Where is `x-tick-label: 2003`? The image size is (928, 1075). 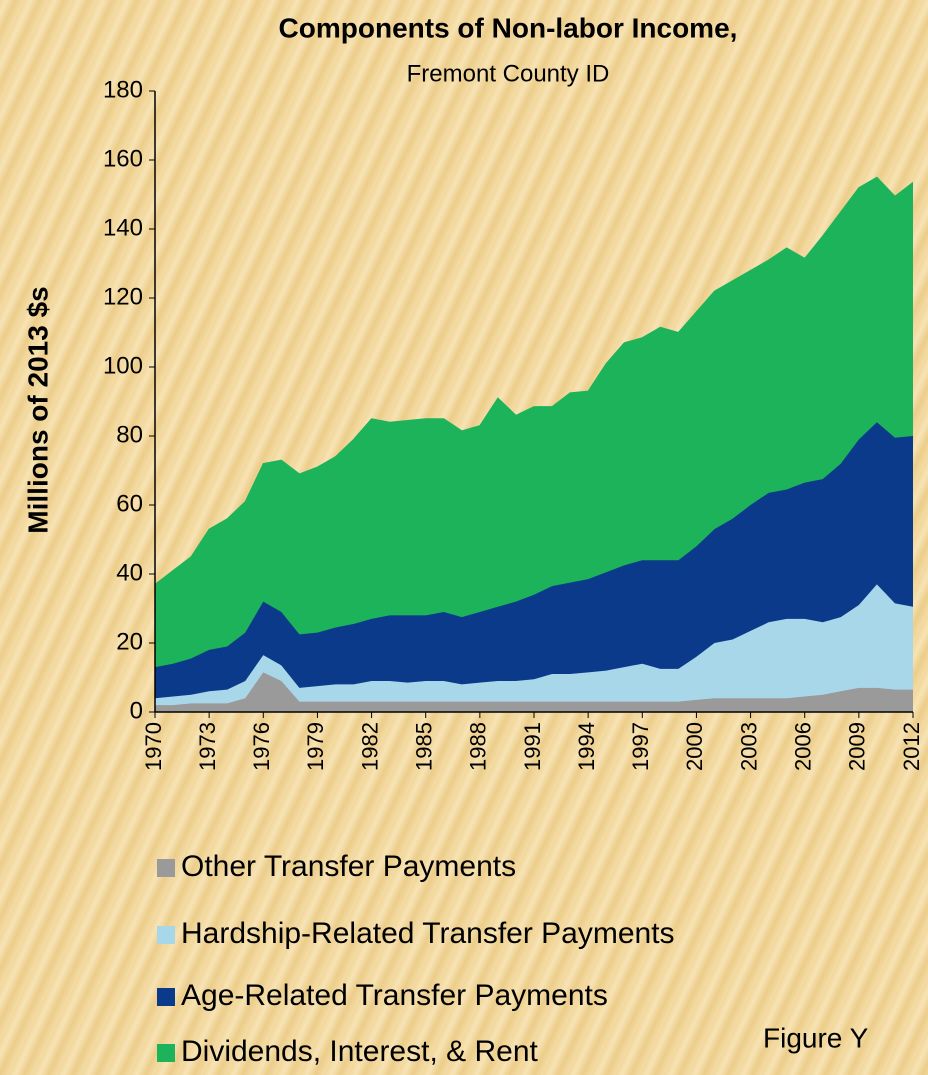
x-tick-label: 2003 is located at coordinates (748, 746).